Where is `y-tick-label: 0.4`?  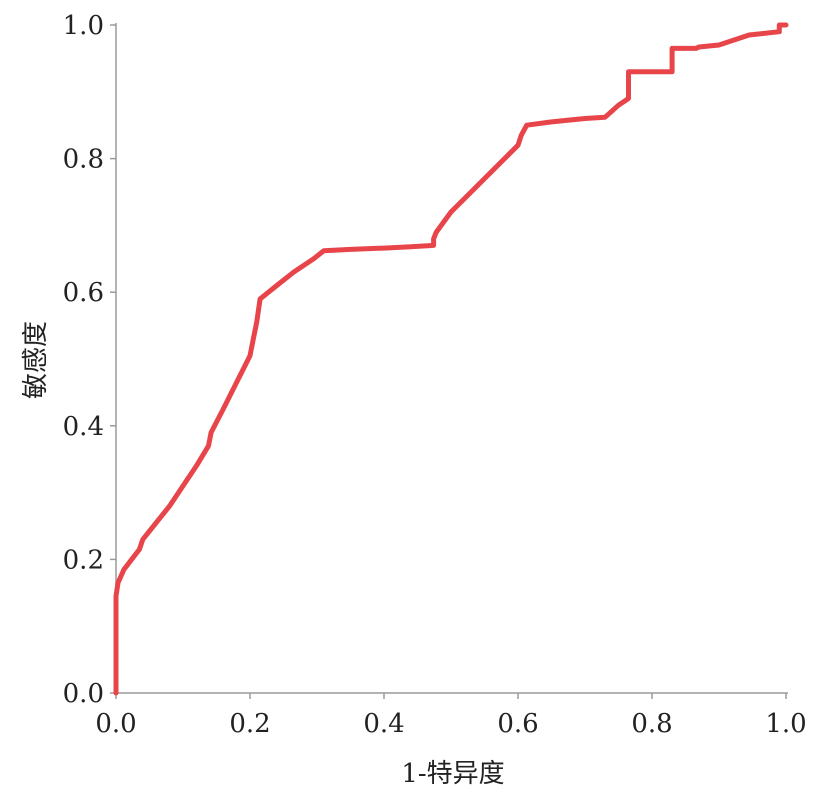 y-tick-label: 0.4 is located at coordinates (83, 427).